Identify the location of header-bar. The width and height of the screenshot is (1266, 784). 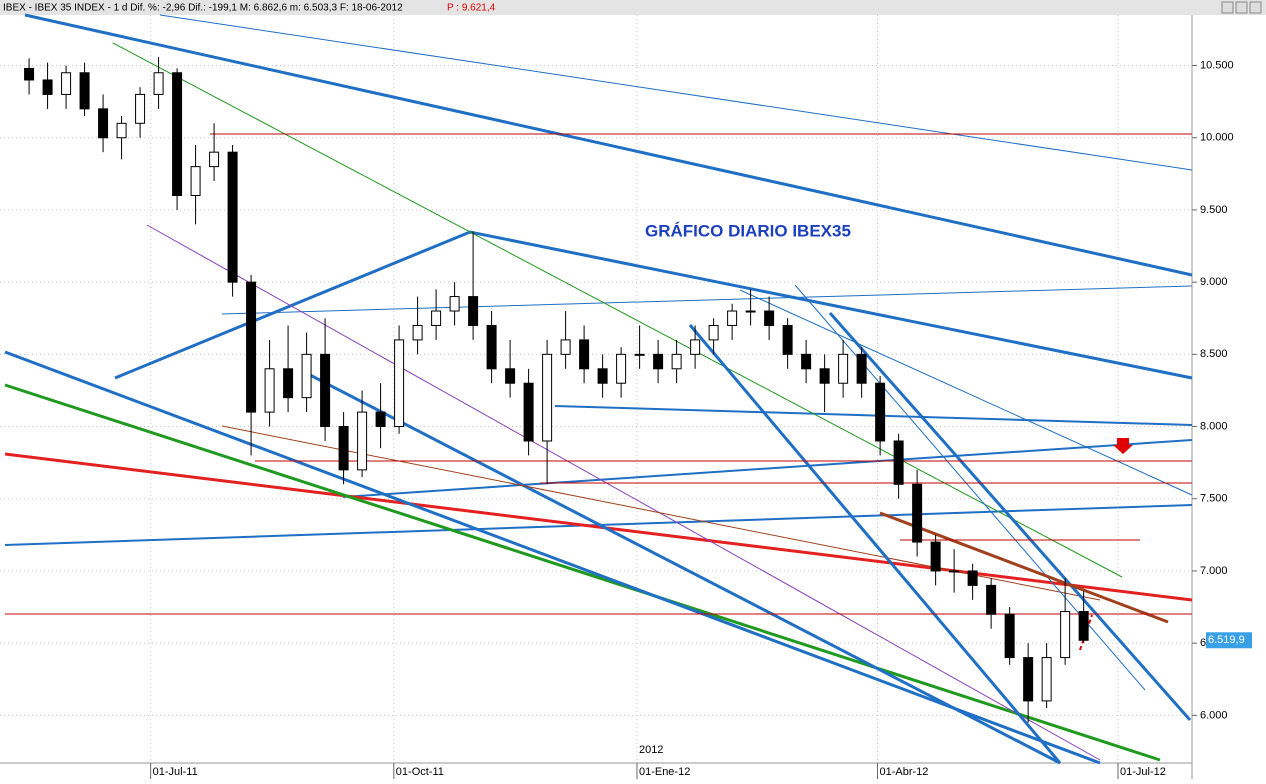
(633, 7).